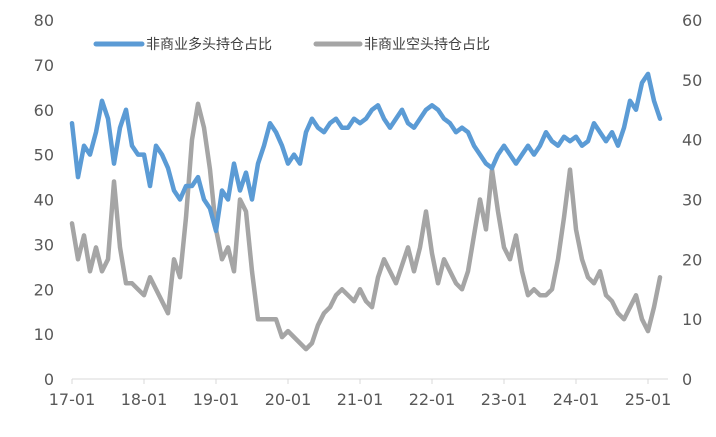 Image resolution: width=716 pixels, height=437 pixels. I want to click on left-y-tick-label: 60, so click(44, 110).